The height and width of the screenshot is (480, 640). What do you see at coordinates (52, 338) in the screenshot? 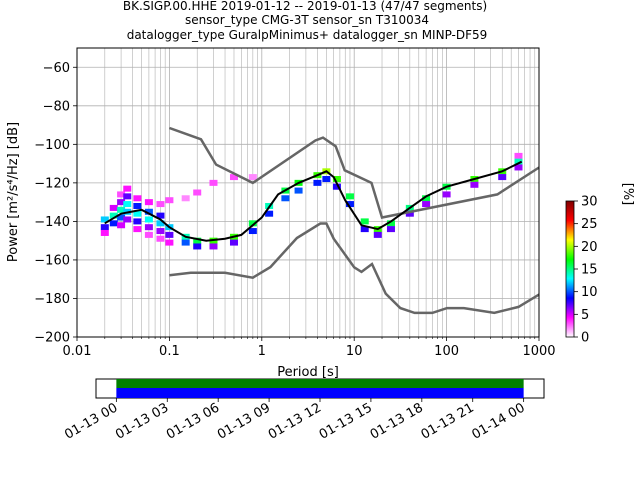
I see `y-tick-label: −200` at bounding box center [52, 338].